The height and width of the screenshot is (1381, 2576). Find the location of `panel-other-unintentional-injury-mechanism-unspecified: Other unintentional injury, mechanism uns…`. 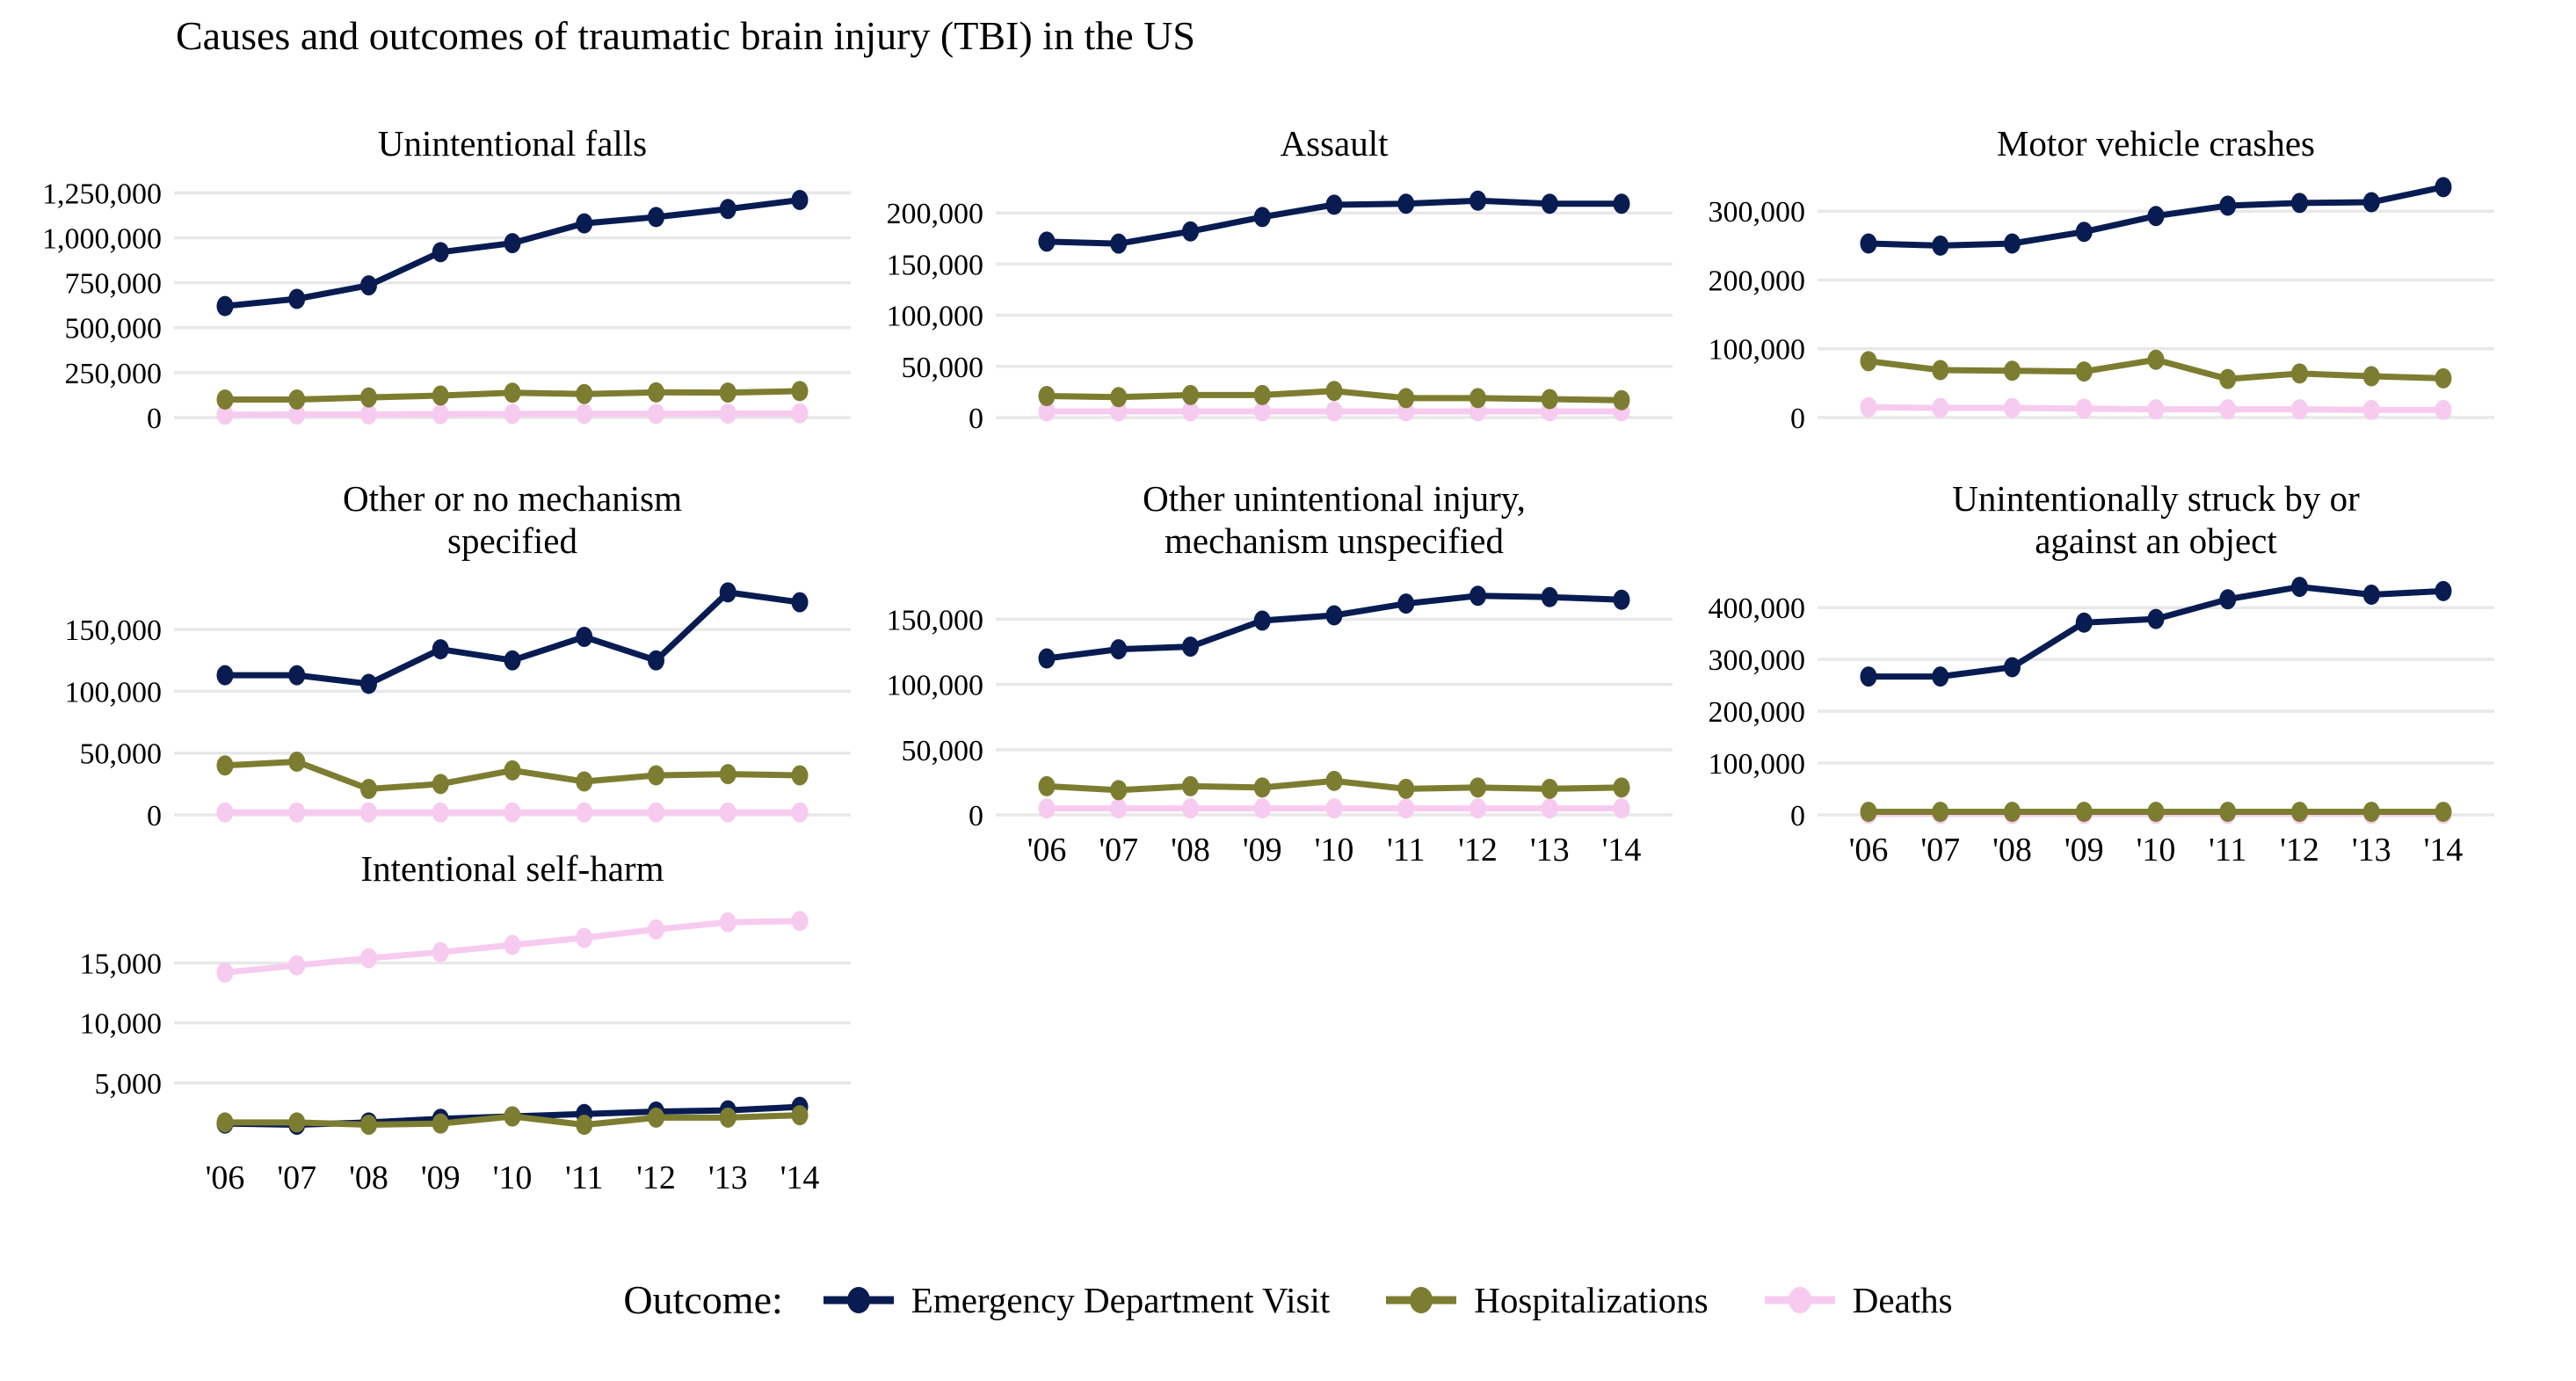

panel-other-unintentional-injury-mechanism-unspecified: Other unintentional injury, mechanism uns… is located at coordinates (1264, 676).